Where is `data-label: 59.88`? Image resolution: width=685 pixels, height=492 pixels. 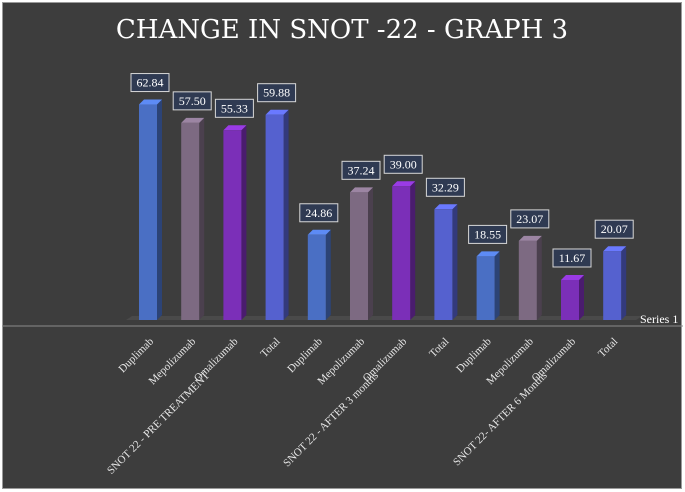
data-label: 59.88 is located at coordinates (277, 93).